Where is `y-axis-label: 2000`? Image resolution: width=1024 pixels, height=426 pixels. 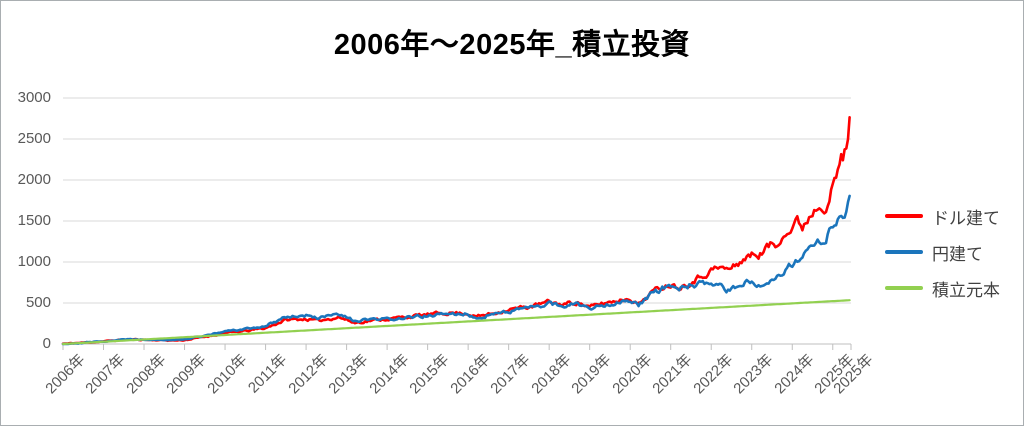 y-axis-label: 2000 is located at coordinates (34, 179).